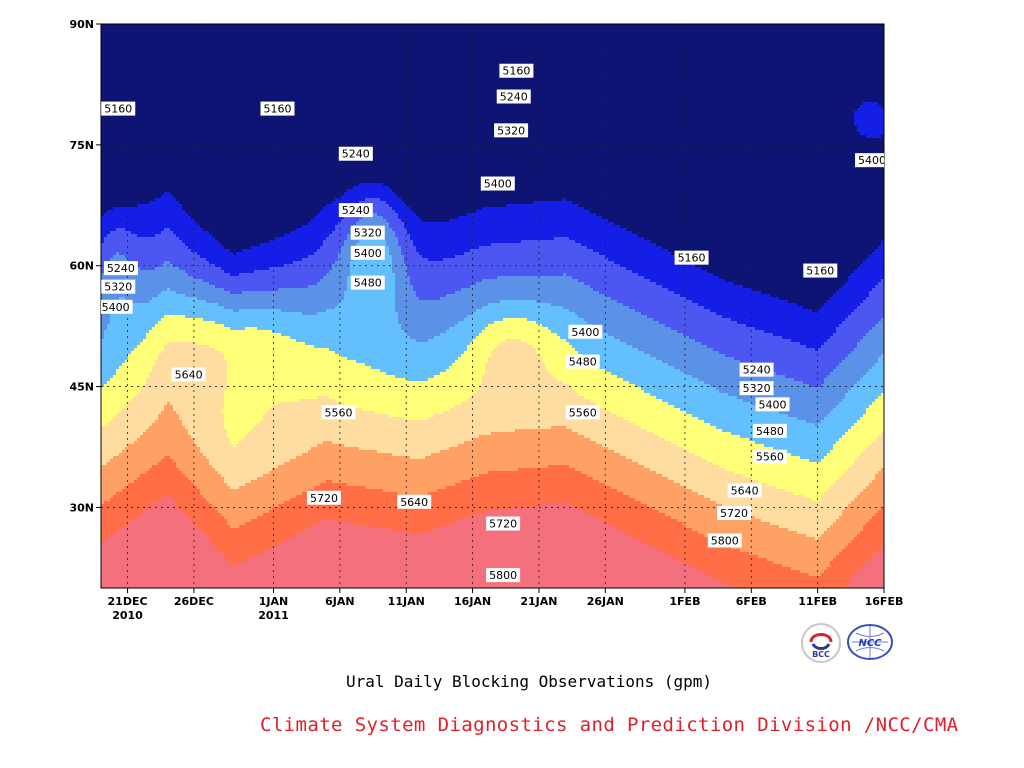 The height and width of the screenshot is (768, 1024). Describe the element at coordinates (81, 24) in the screenshot. I see `y-tick-label: 90N` at that location.